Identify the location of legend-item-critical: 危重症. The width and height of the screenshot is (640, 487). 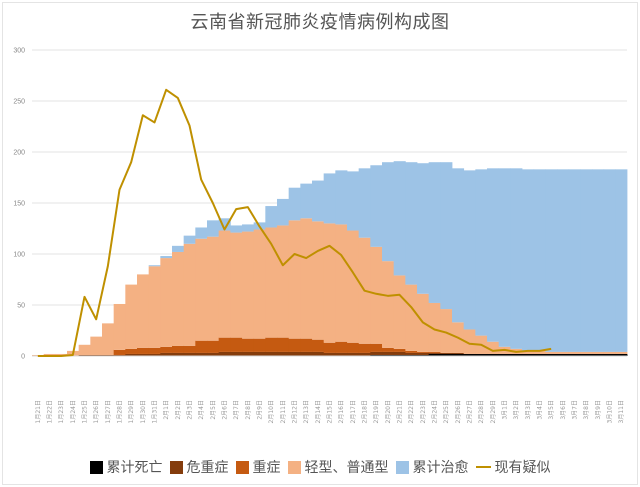
(199, 467).